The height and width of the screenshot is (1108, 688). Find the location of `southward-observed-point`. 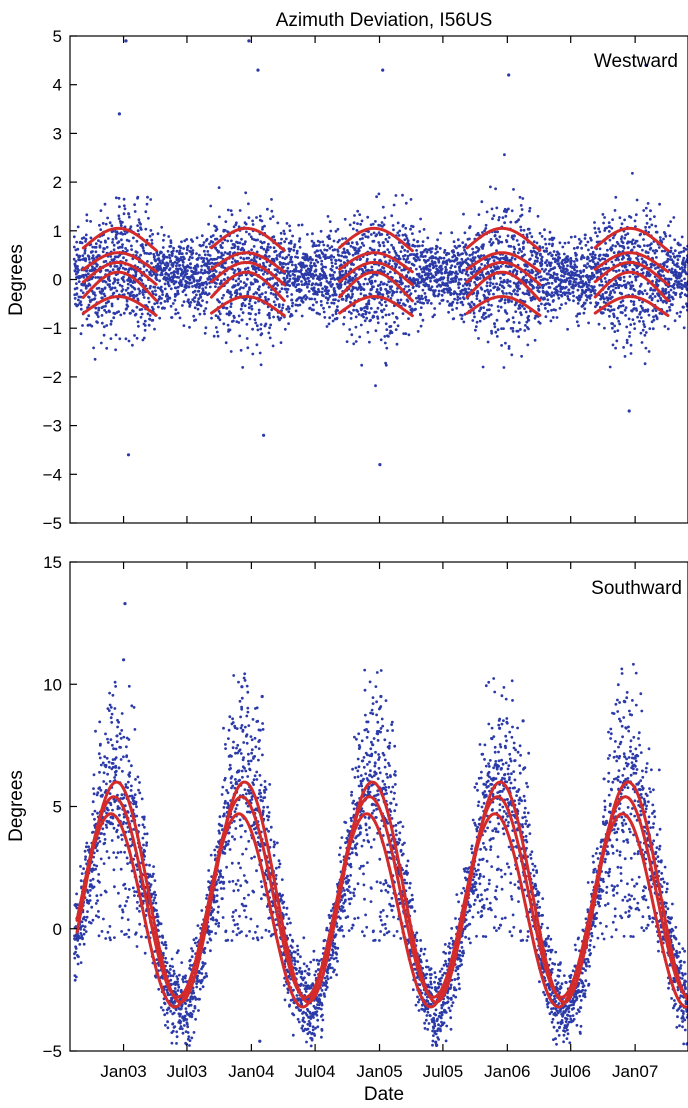

southward-observed-point is located at coordinates (82, 922).